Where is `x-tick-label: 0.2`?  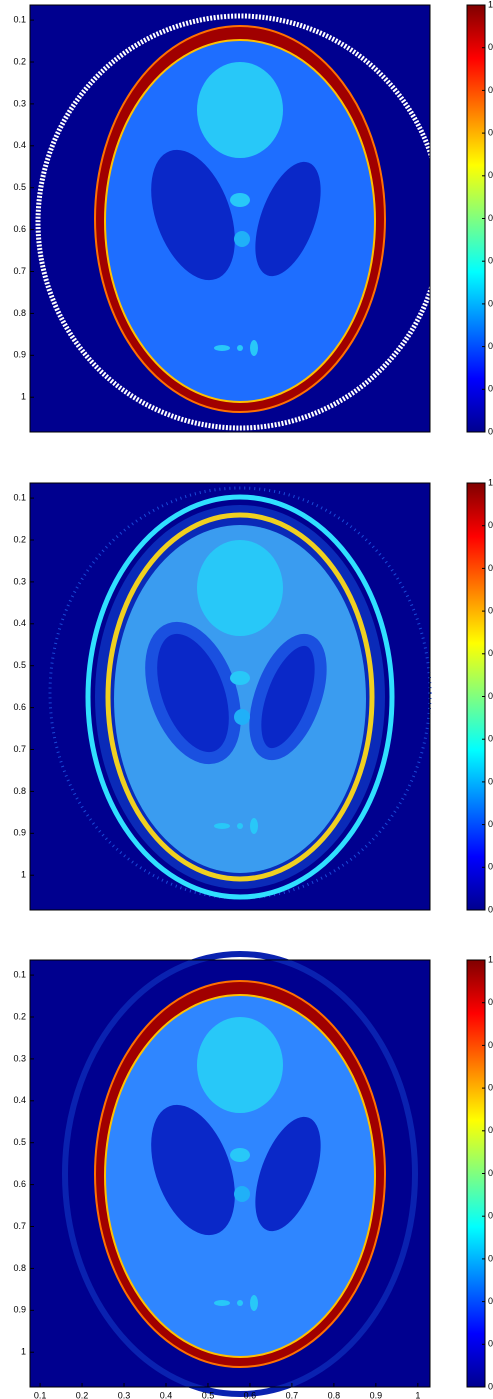 x-tick-label: 0.2 is located at coordinates (82, 1394).